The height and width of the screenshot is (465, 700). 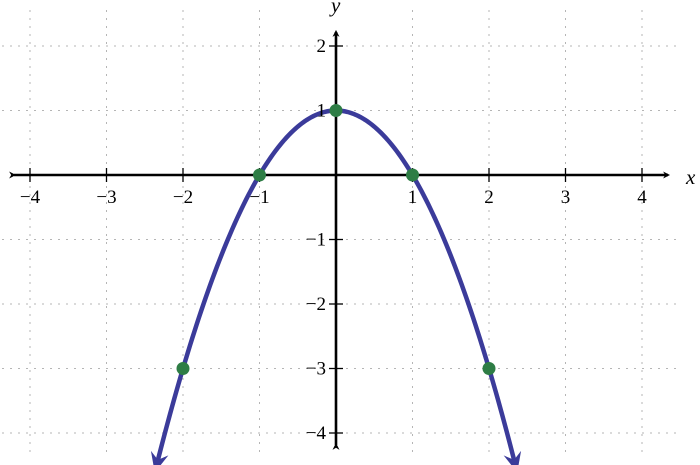 What do you see at coordinates (642, 197) in the screenshot?
I see `x-tick-label: 4` at bounding box center [642, 197].